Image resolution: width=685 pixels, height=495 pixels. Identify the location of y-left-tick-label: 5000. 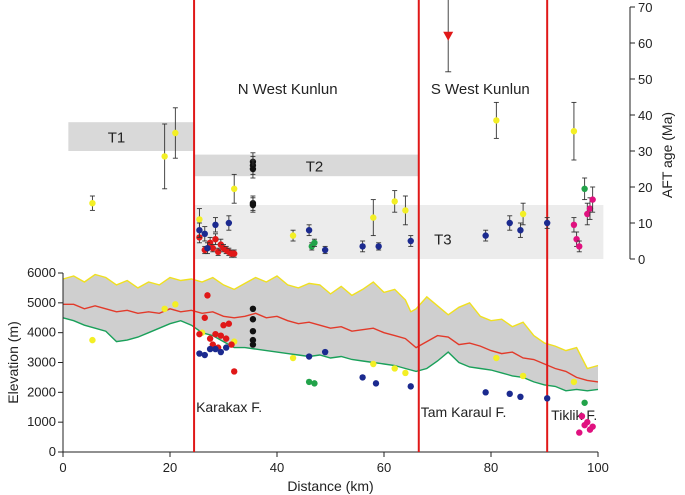
(41, 302).